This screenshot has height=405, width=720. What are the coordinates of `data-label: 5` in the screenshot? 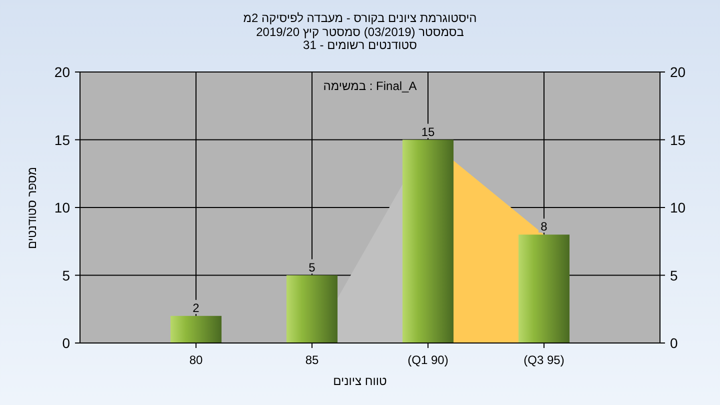 It's located at (312, 267).